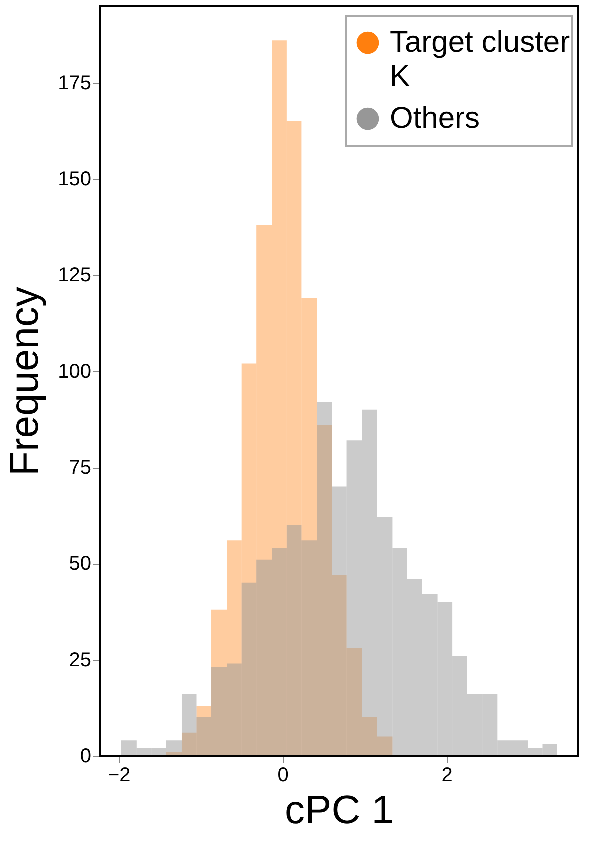 The image size is (613, 858). What do you see at coordinates (480, 59) in the screenshot?
I see `legend-label: Target cluster K` at bounding box center [480, 59].